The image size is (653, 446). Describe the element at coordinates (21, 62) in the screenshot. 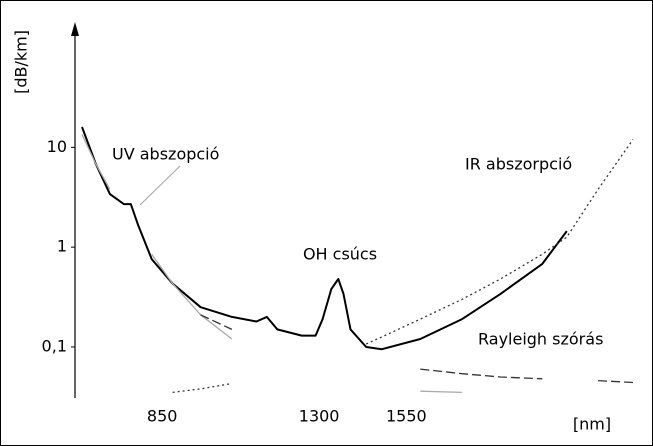

I see `y-axis-label: [dB/km]` at that location.